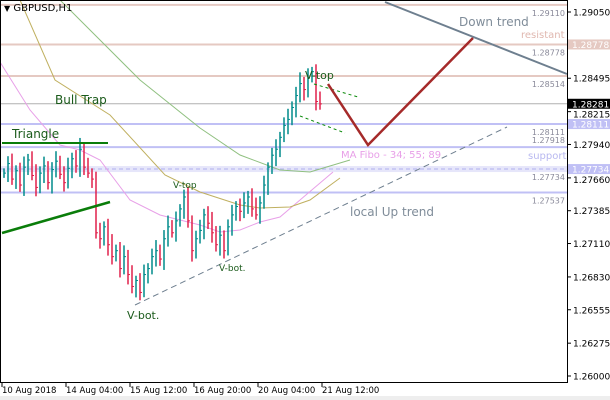 The image size is (610, 400). What do you see at coordinates (305, 398) in the screenshot?
I see `bottom-strip` at bounding box center [305, 398].